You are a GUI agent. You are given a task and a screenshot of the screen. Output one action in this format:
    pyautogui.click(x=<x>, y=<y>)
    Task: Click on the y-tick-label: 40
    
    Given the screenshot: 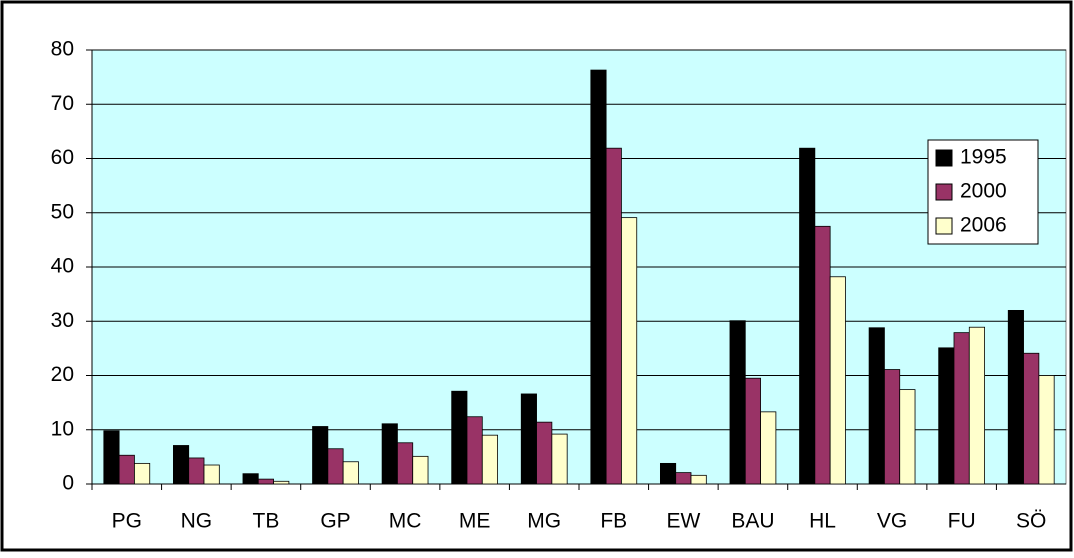 What is the action you would take?
    pyautogui.click(x=62, y=266)
    